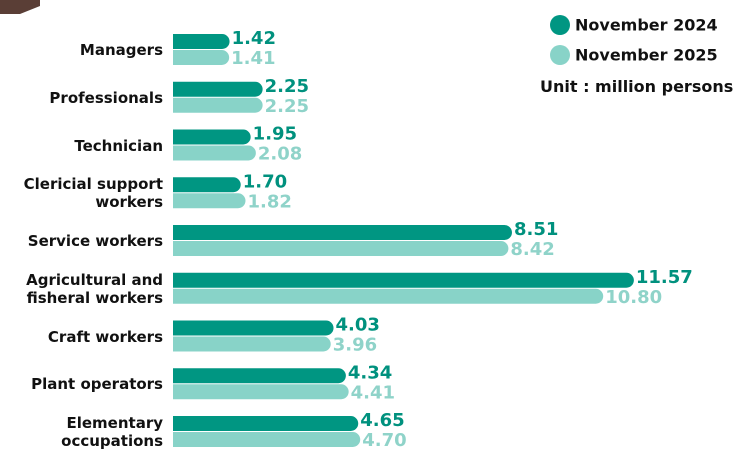  I want to click on category-label: Elementary occupations, so click(112, 432).